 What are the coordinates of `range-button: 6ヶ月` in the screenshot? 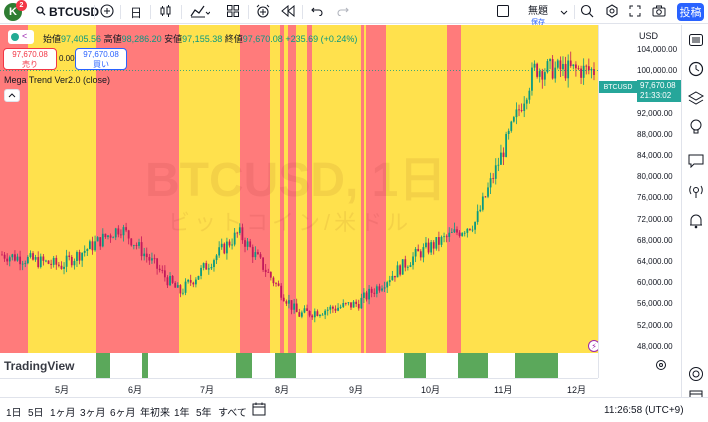 It's located at (123, 413).